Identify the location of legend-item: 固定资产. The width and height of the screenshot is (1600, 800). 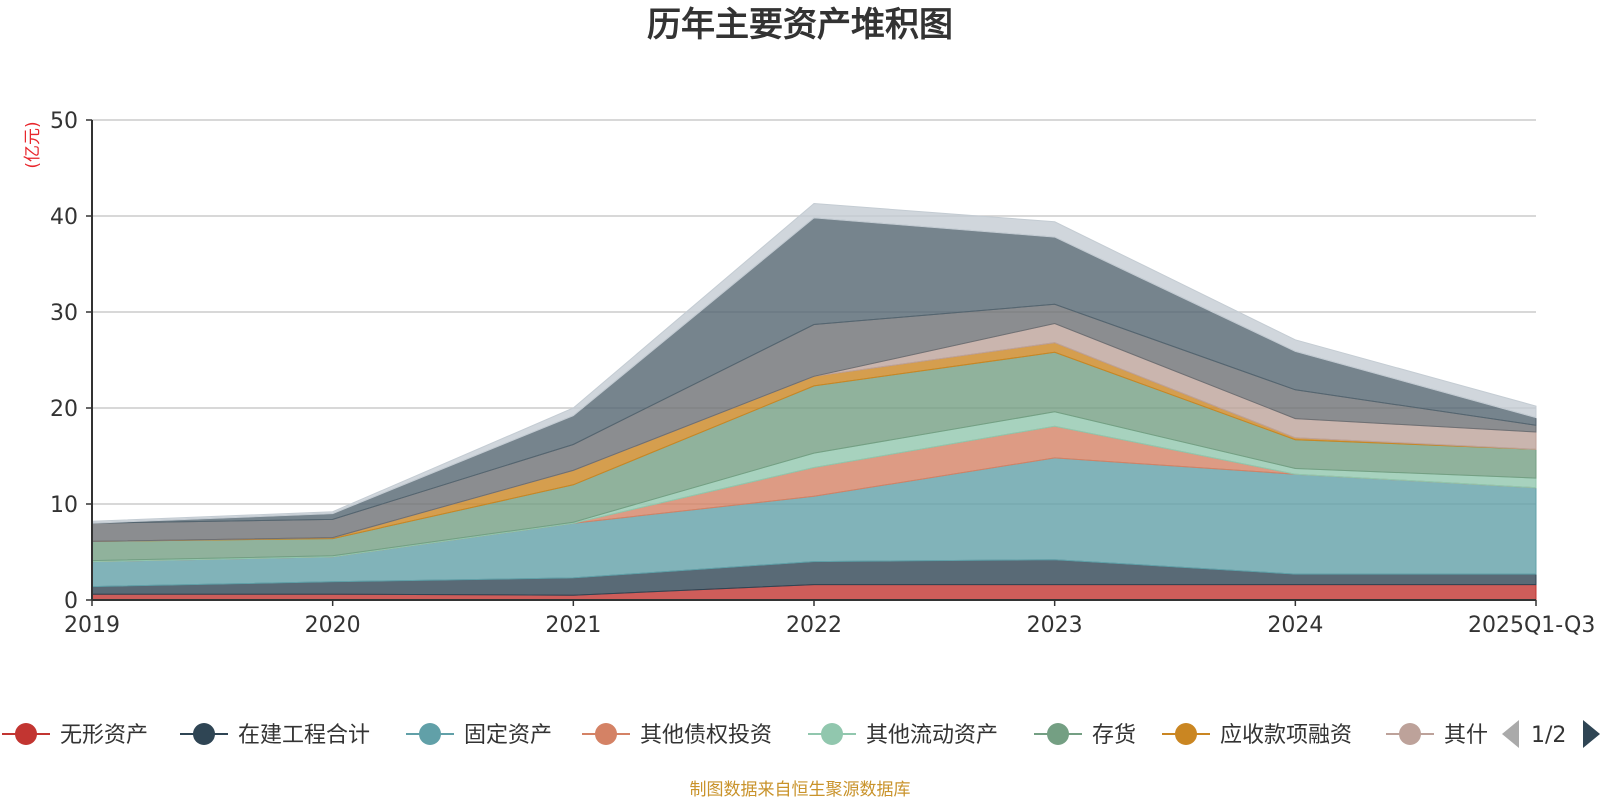
(479, 735).